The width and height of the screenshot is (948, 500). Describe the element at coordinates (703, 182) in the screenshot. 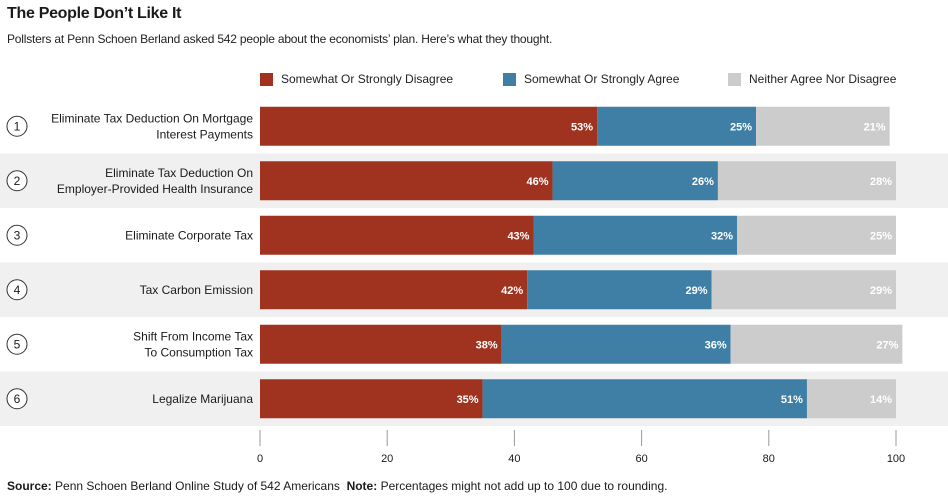

I see `bar-value-label: 26%` at that location.